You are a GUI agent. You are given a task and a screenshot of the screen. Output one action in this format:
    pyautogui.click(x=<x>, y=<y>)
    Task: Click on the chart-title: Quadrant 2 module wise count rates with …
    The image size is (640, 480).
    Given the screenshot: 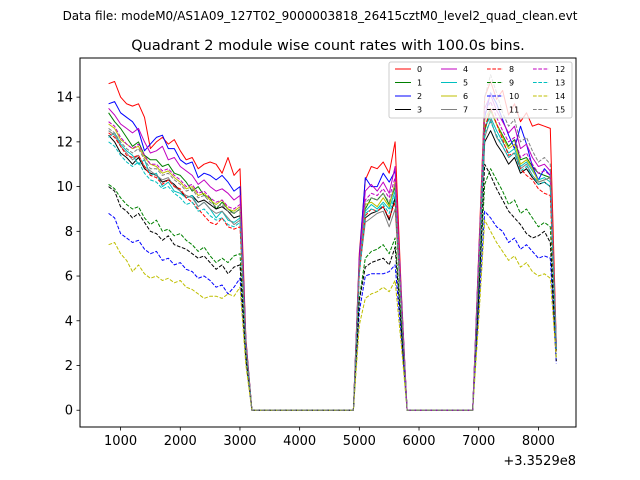 What is the action you would take?
    pyautogui.click(x=328, y=46)
    